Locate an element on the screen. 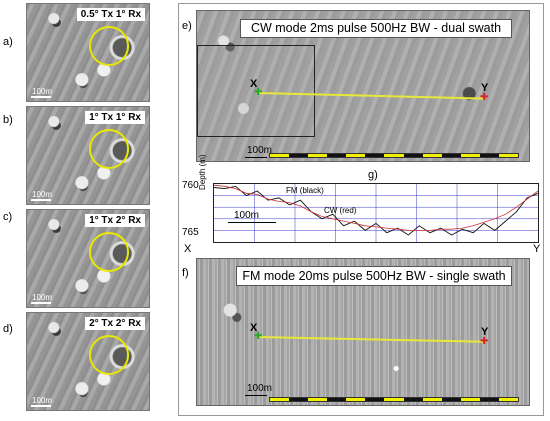 The height and width of the screenshot is (421, 550). panel-e-y-marker-icon: ✚ is located at coordinates (484, 97).